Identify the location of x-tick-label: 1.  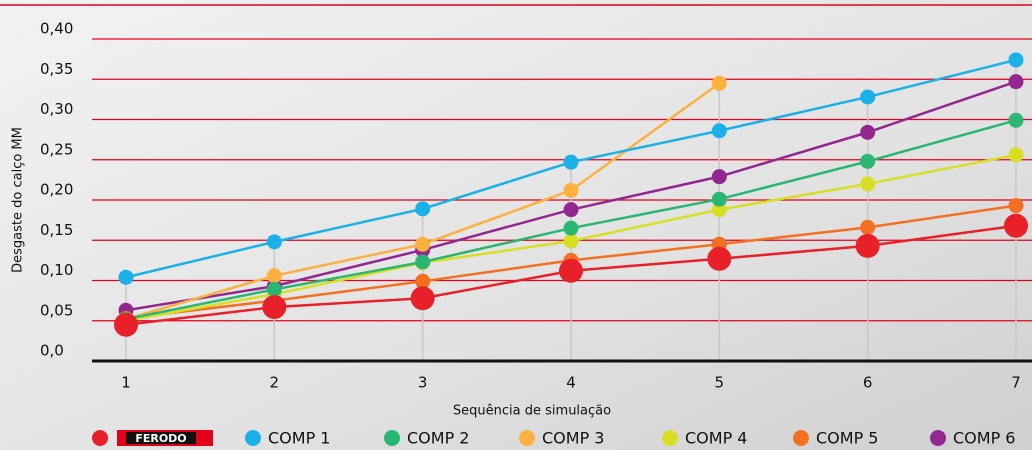
(126, 383).